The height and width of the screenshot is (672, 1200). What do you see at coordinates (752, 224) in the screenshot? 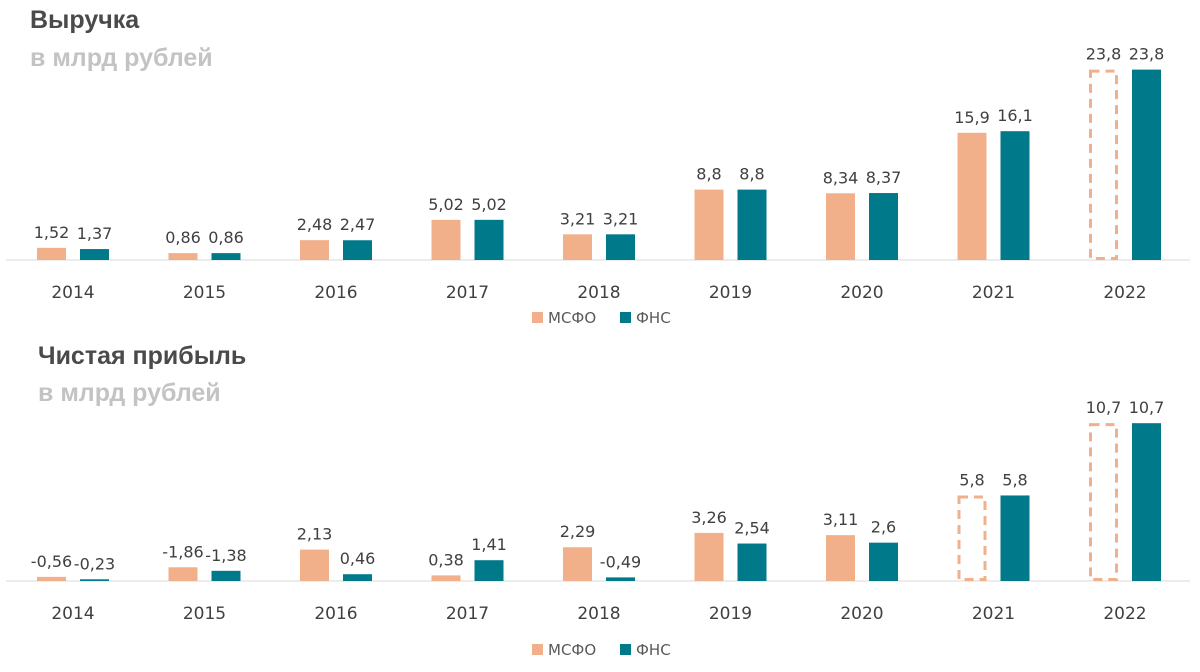
I see `revenue-bar-fns-2019` at bounding box center [752, 224].